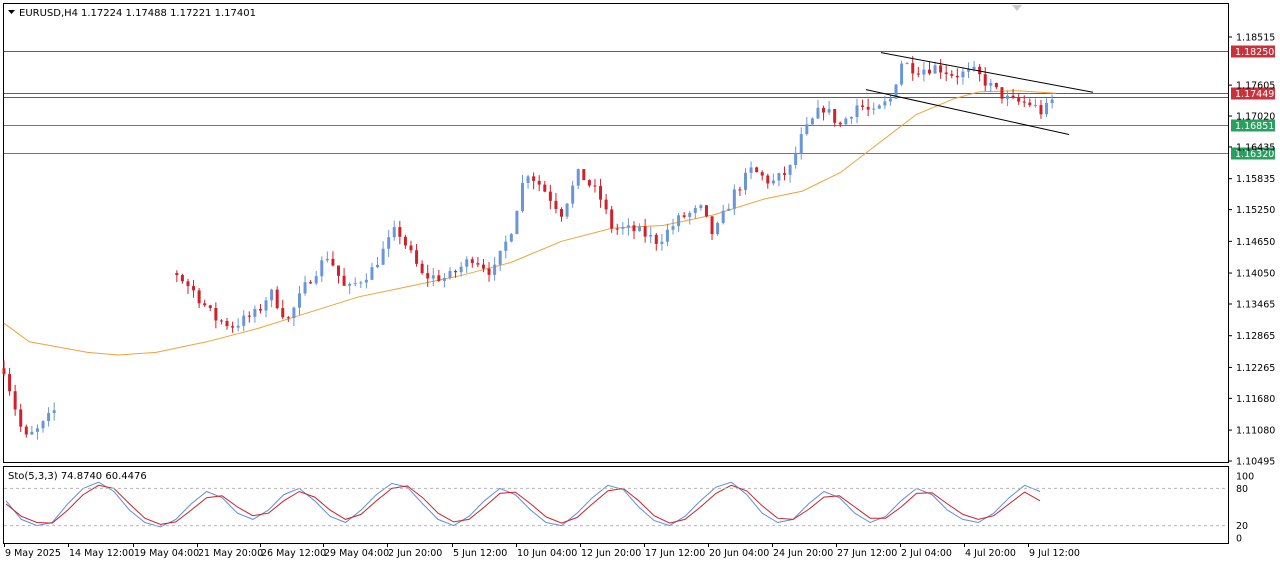 This screenshot has width=1280, height=567. I want to click on time-tick-label: 4 Jul 20:00, so click(990, 553).